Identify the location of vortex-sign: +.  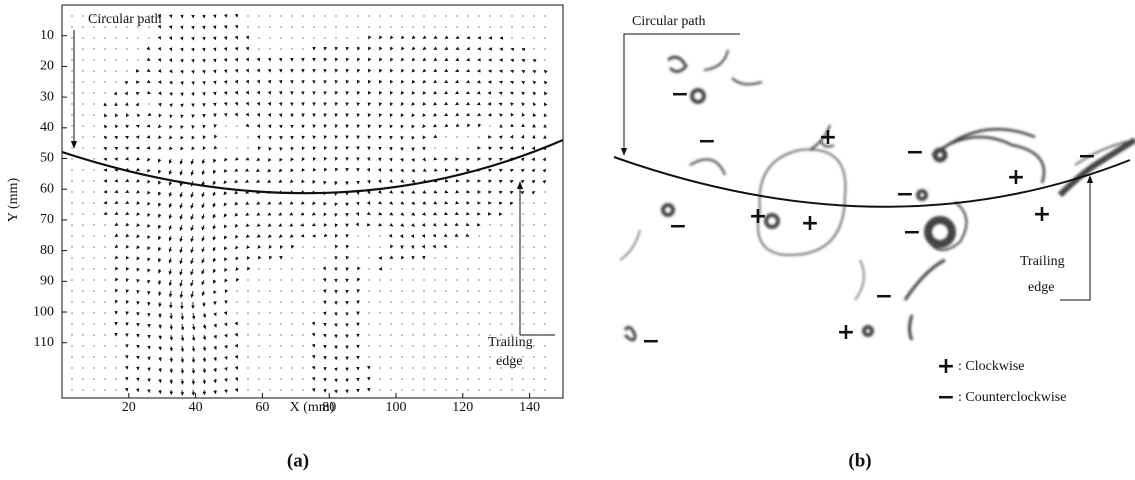
(846, 332).